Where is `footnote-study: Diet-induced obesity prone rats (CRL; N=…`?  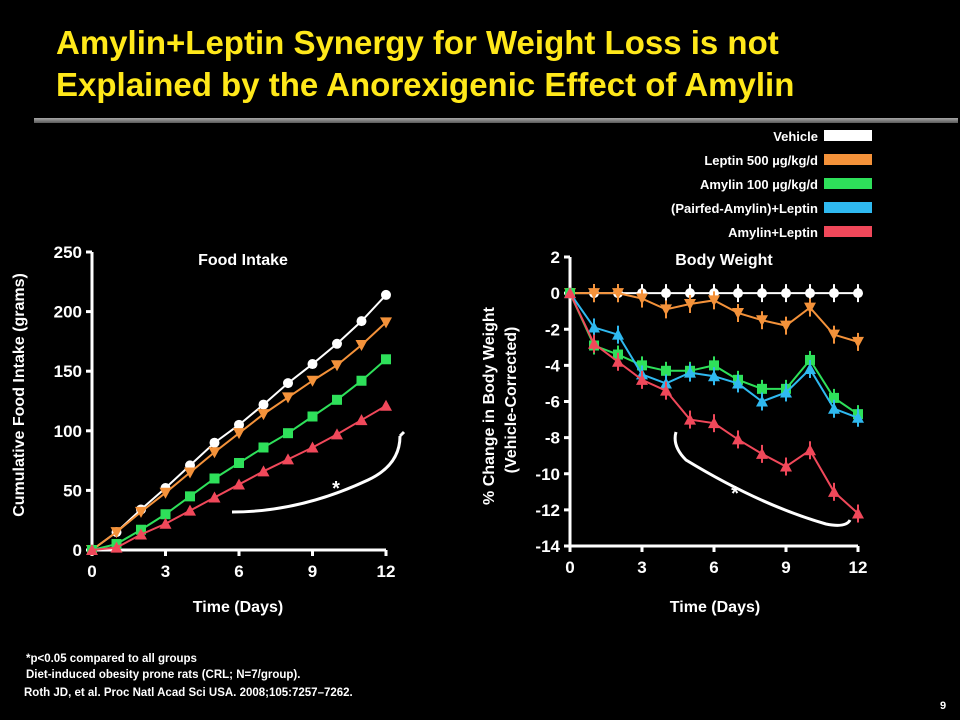 footnote-study: Diet-induced obesity prone rats (CRL; N=… is located at coordinates (163, 675).